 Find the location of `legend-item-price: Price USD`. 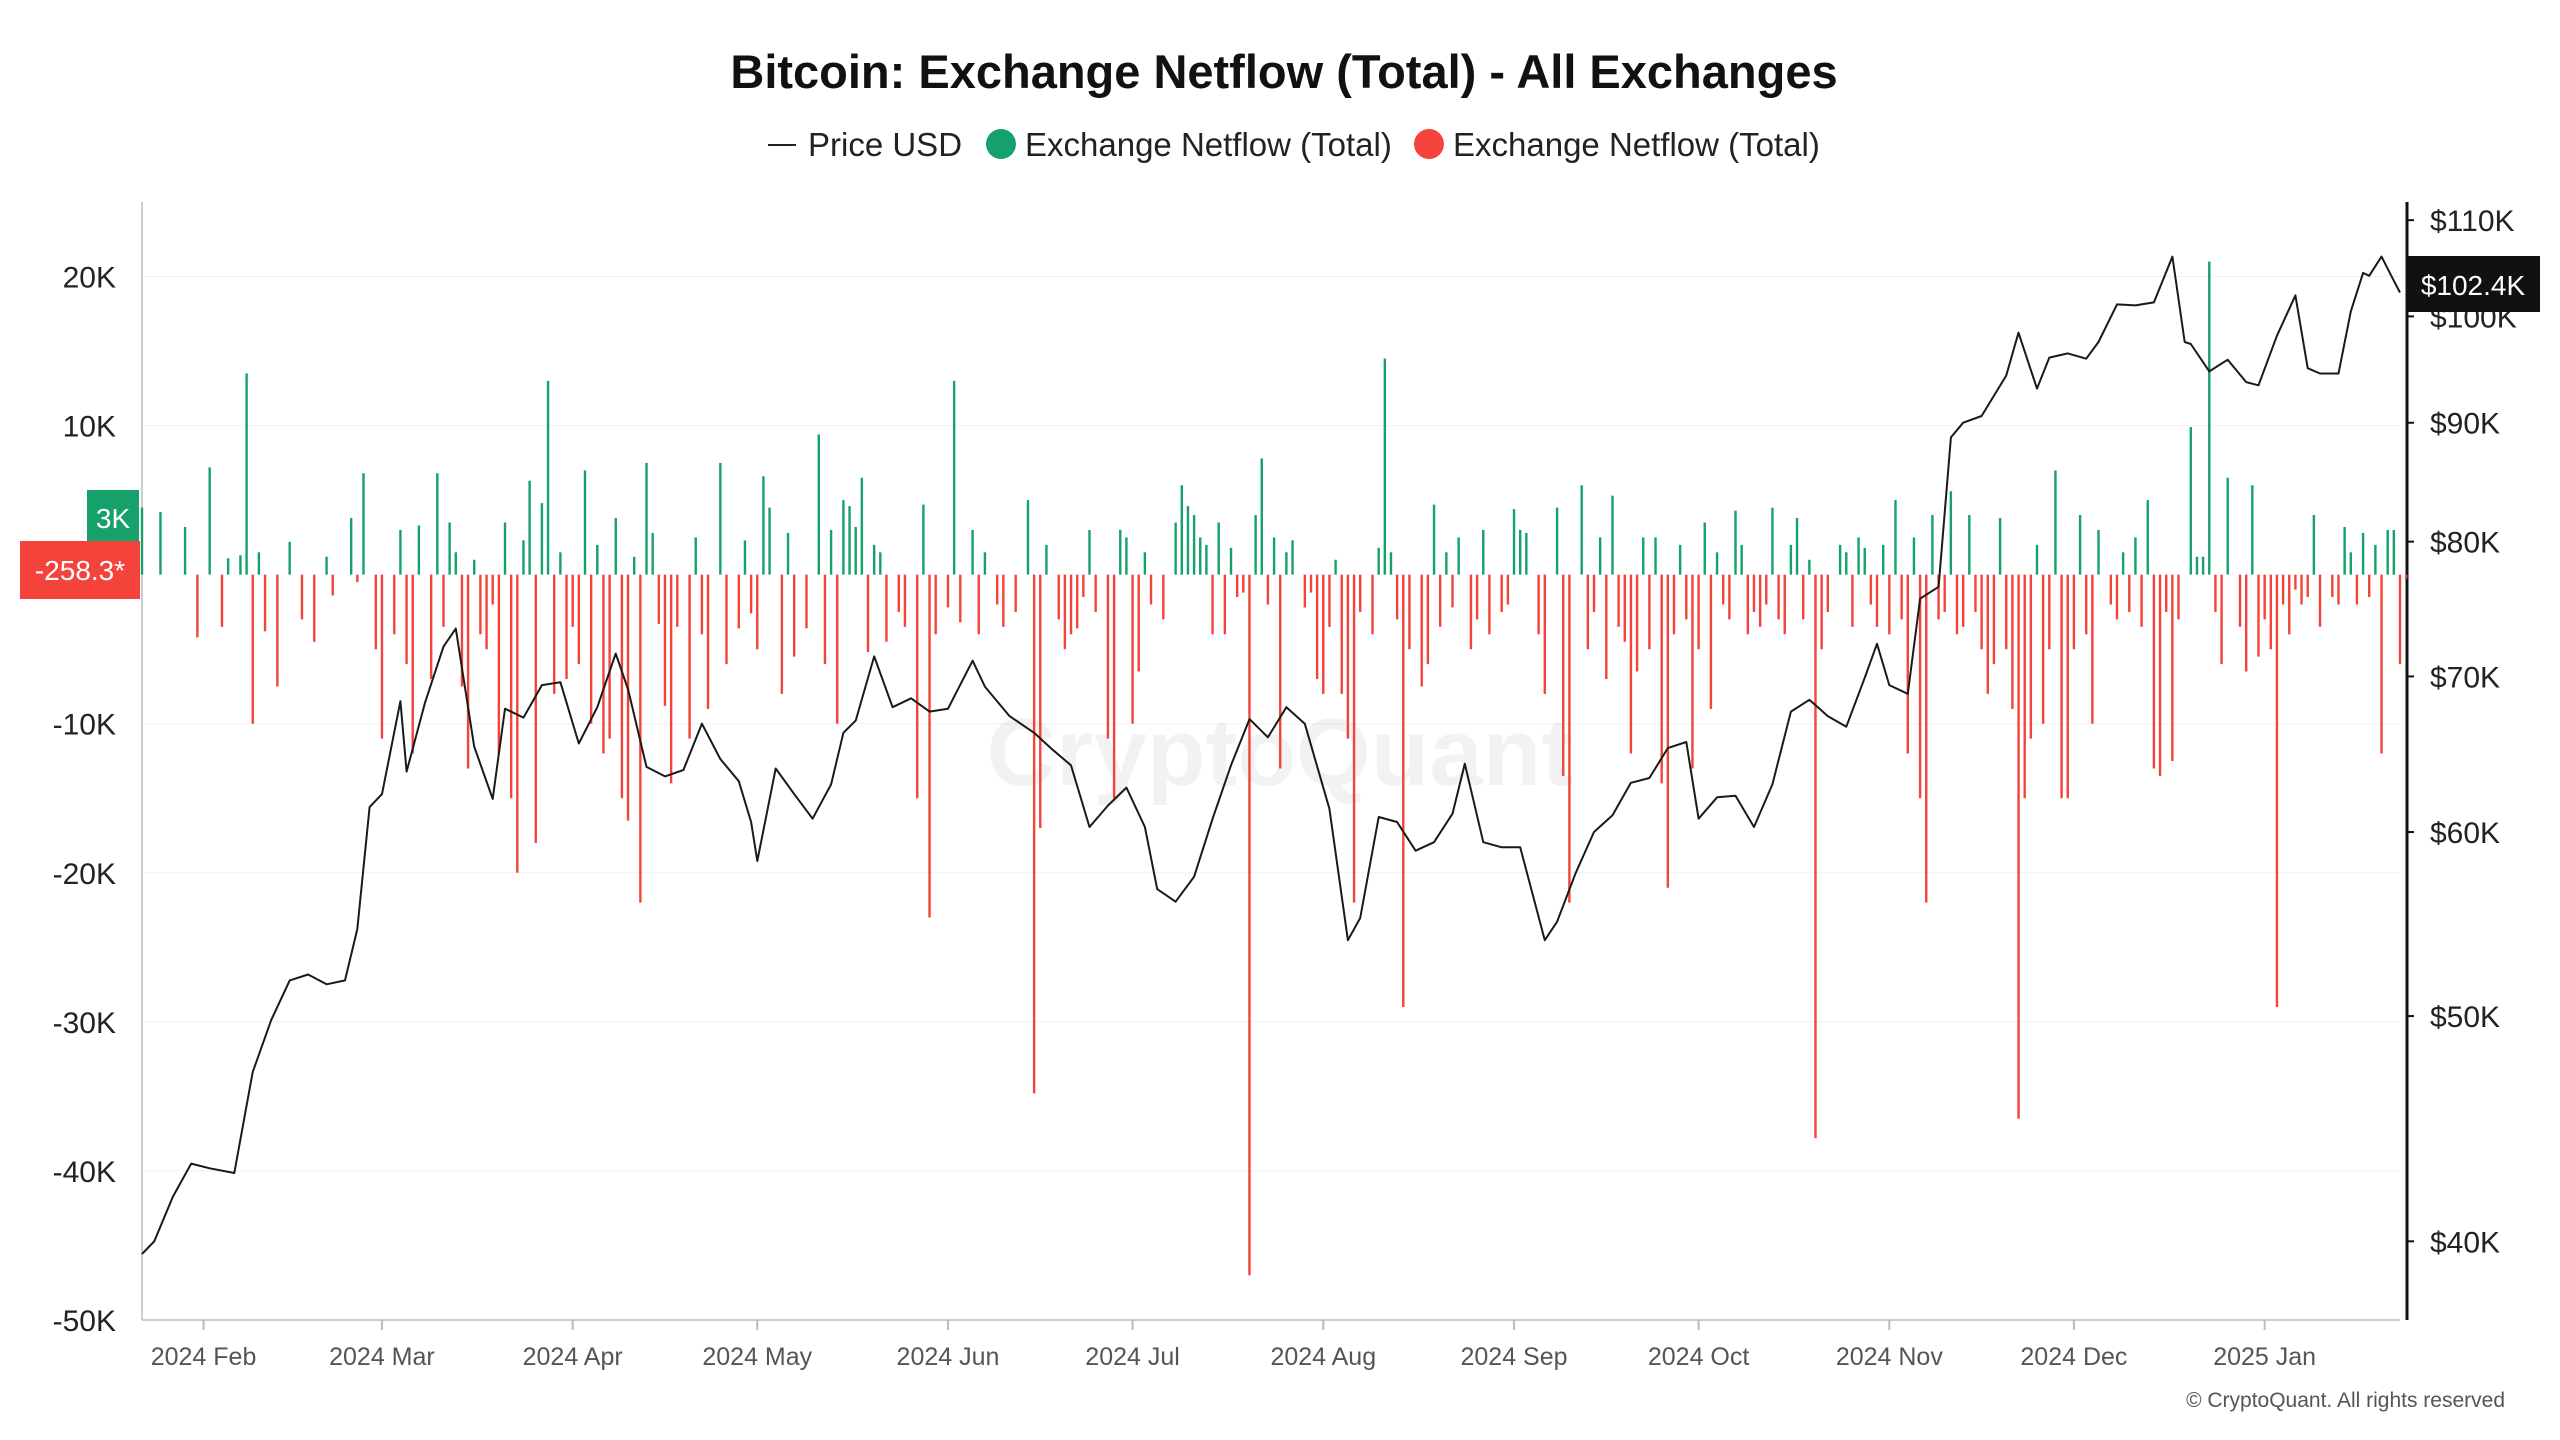

legend-item-price: Price USD is located at coordinates (865, 144).